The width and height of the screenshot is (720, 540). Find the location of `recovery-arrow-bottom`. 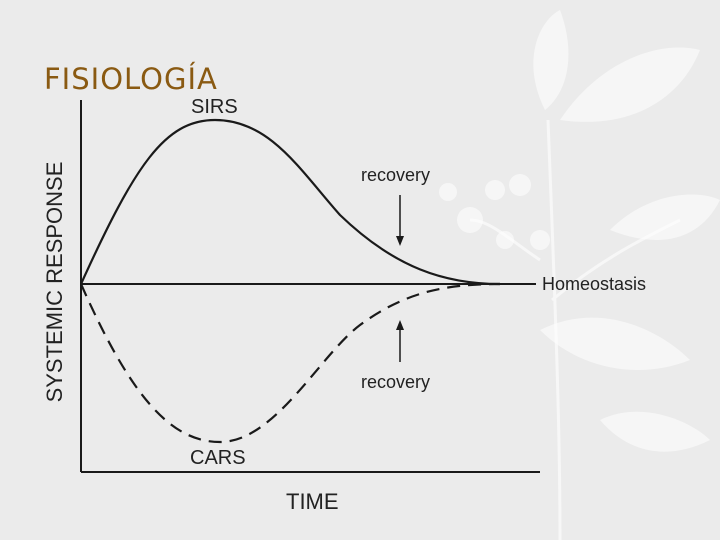

recovery-arrow-bottom is located at coordinates (400, 341).